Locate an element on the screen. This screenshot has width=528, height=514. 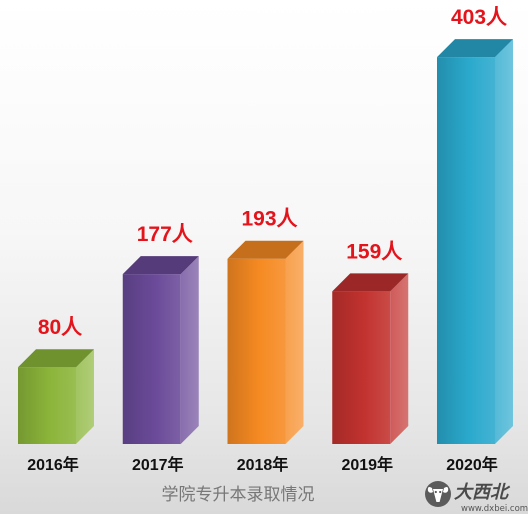
bar-2018-top is located at coordinates (265, 249).